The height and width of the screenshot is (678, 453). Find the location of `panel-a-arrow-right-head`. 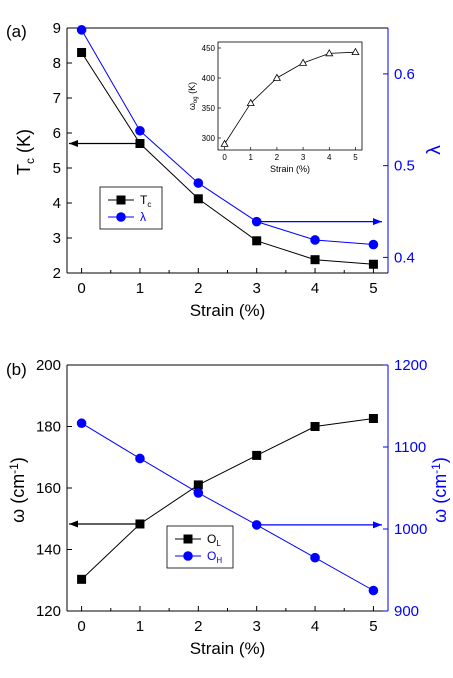

panel-a-arrow-right-head is located at coordinates (377, 222).